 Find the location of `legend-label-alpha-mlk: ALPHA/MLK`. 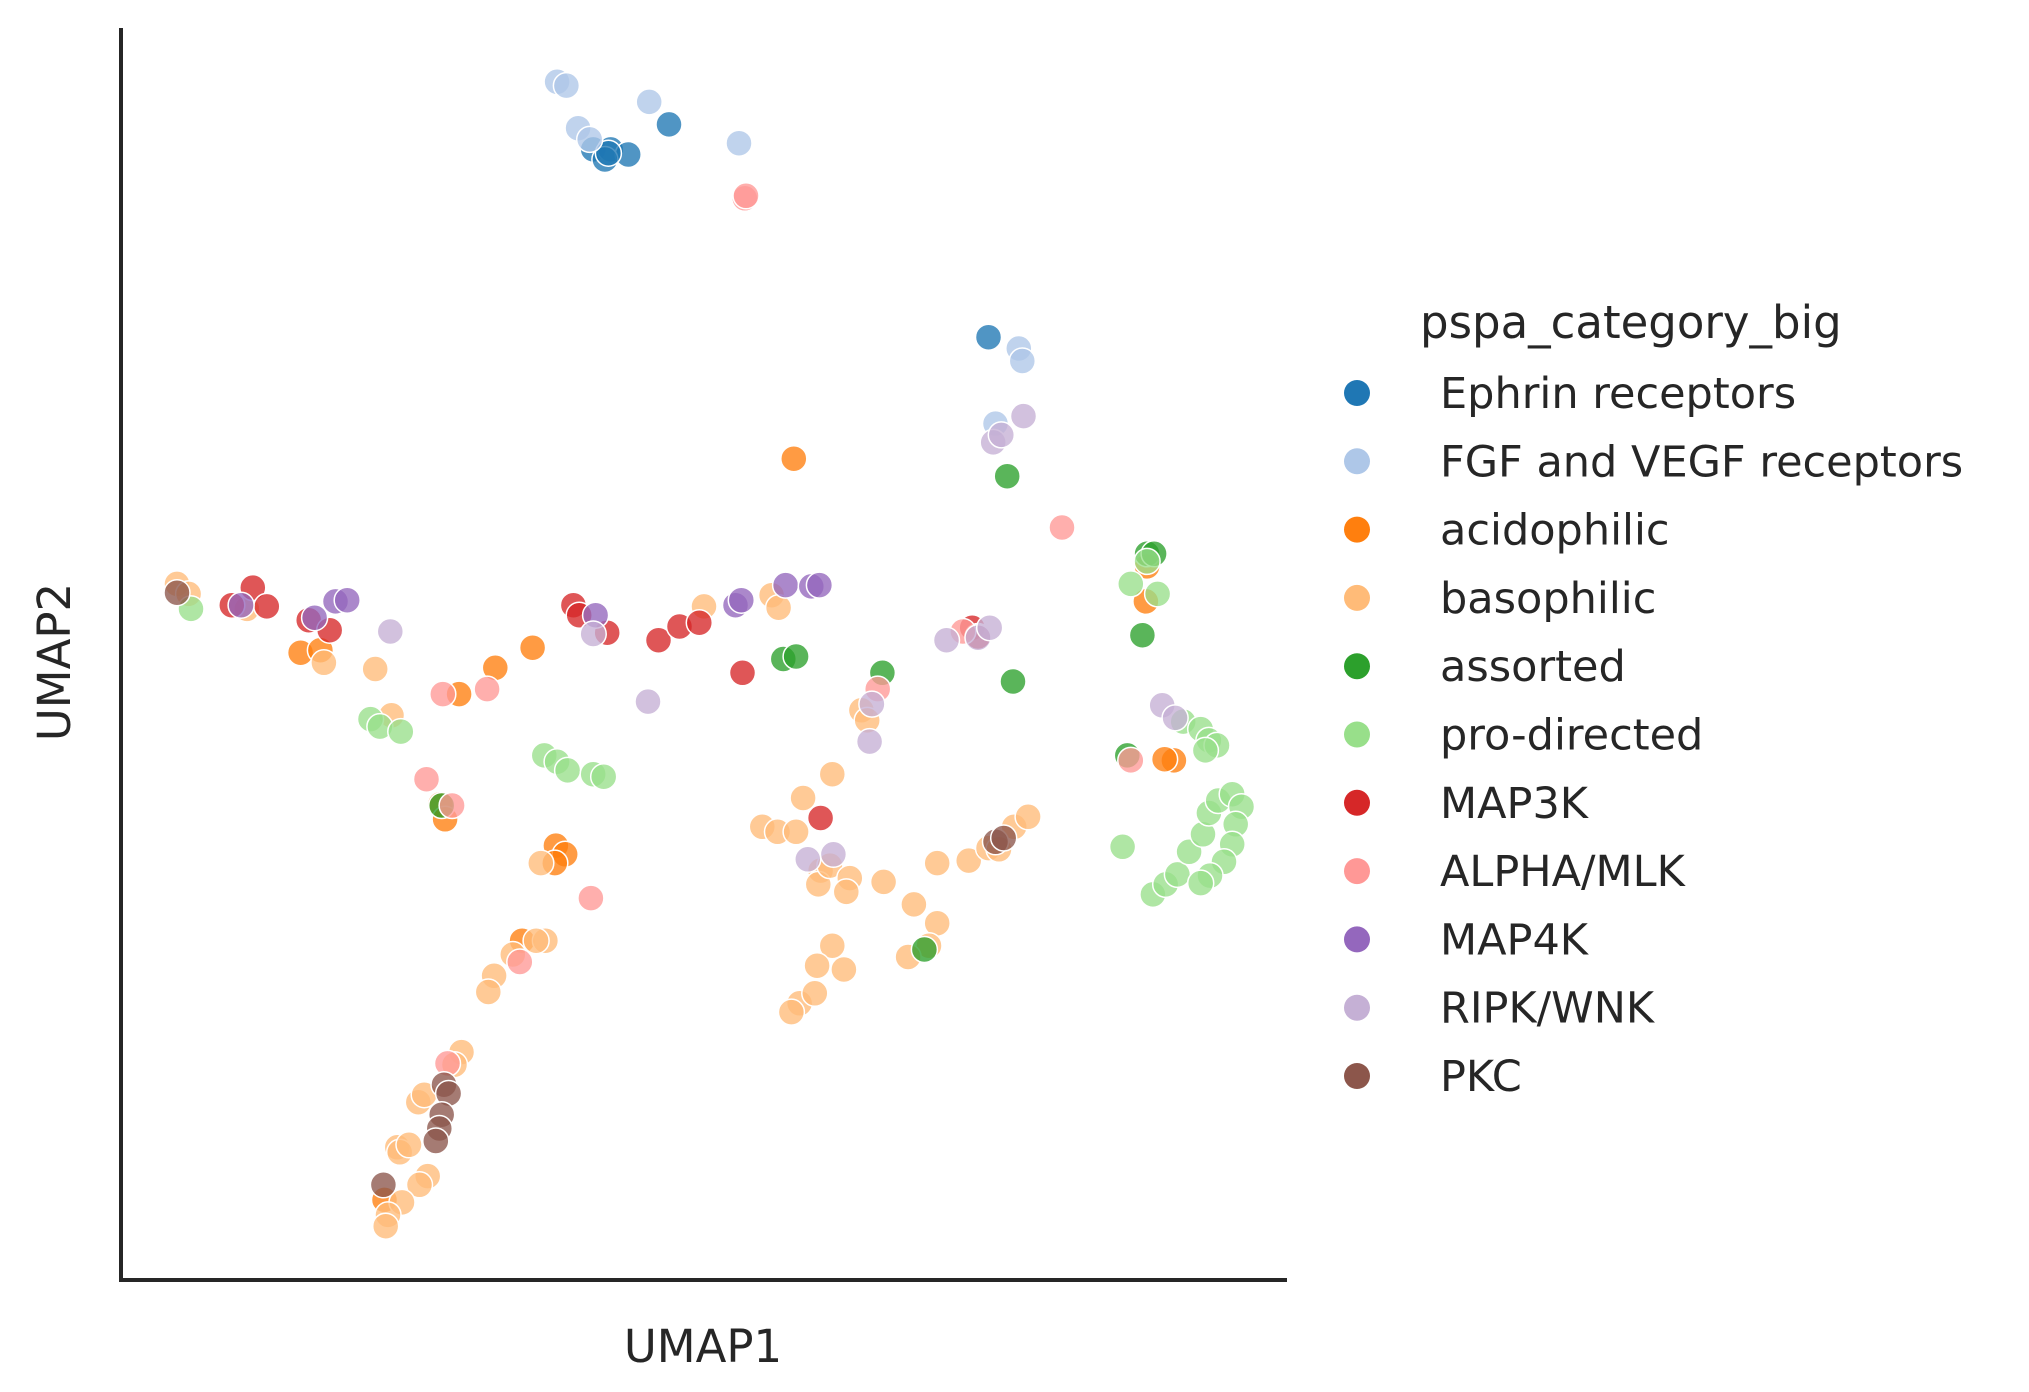

legend-label-alpha-mlk: ALPHA/MLK is located at coordinates (1563, 872).